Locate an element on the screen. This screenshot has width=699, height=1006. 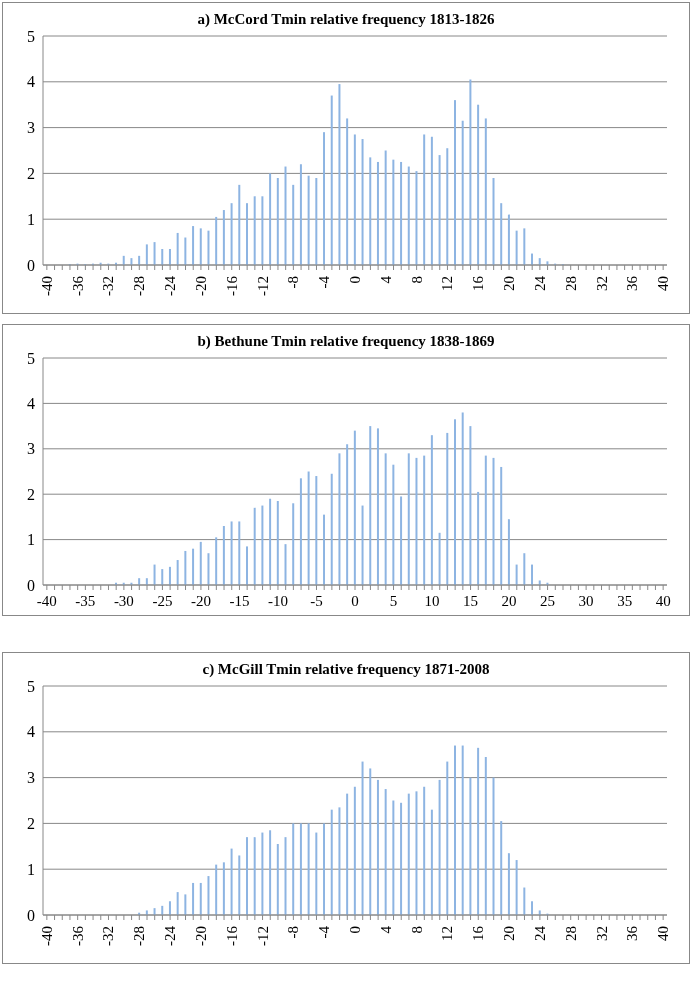
chart-title: c) McGill Tmin relative frequency 1871-2008 is located at coordinates (346, 669).